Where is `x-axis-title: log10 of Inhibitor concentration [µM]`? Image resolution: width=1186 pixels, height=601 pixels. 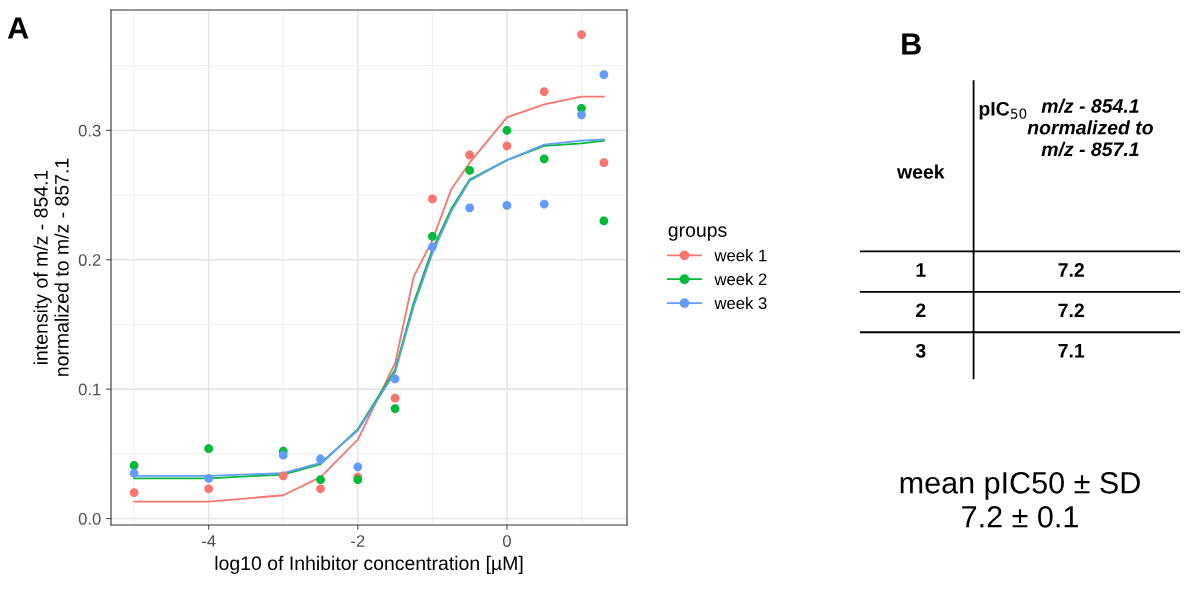
x-axis-title: log10 of Inhibitor concentration [µM] is located at coordinates (369, 564).